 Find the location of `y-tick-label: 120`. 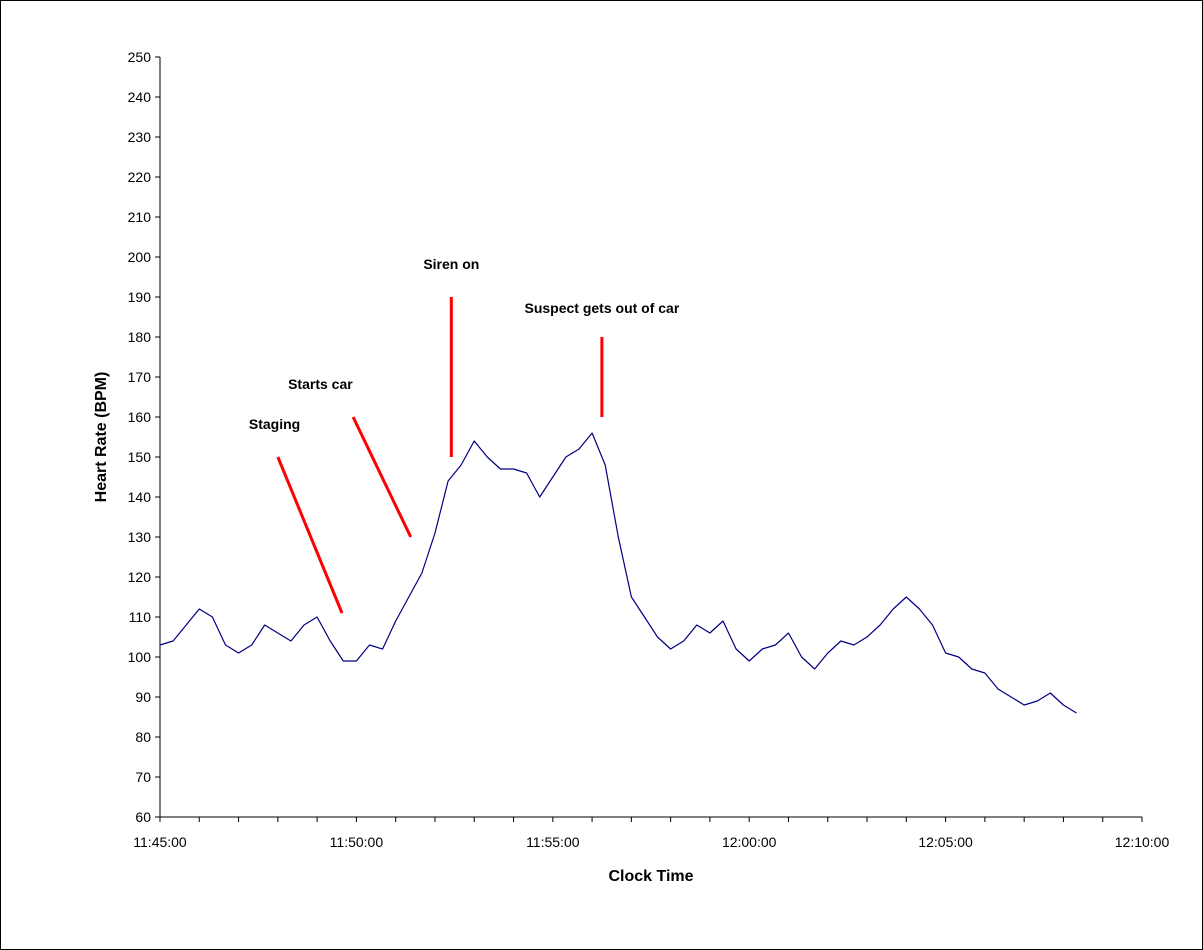

y-tick-label: 120 is located at coordinates (140, 577).